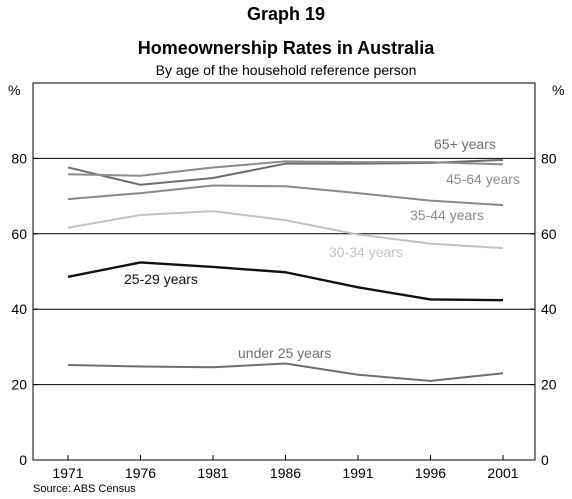 The image size is (572, 499). I want to click on chart-title: Homeownership Rates in Australia, so click(286, 48).